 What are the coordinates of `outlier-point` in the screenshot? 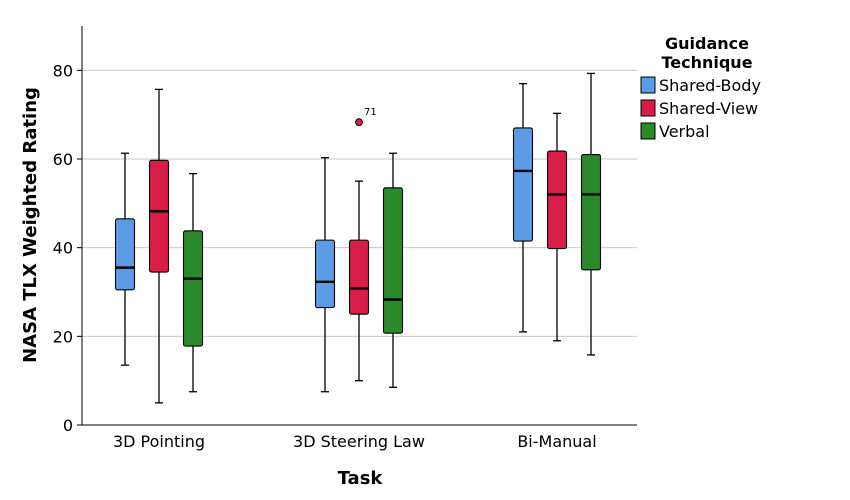 It's located at (359, 122).